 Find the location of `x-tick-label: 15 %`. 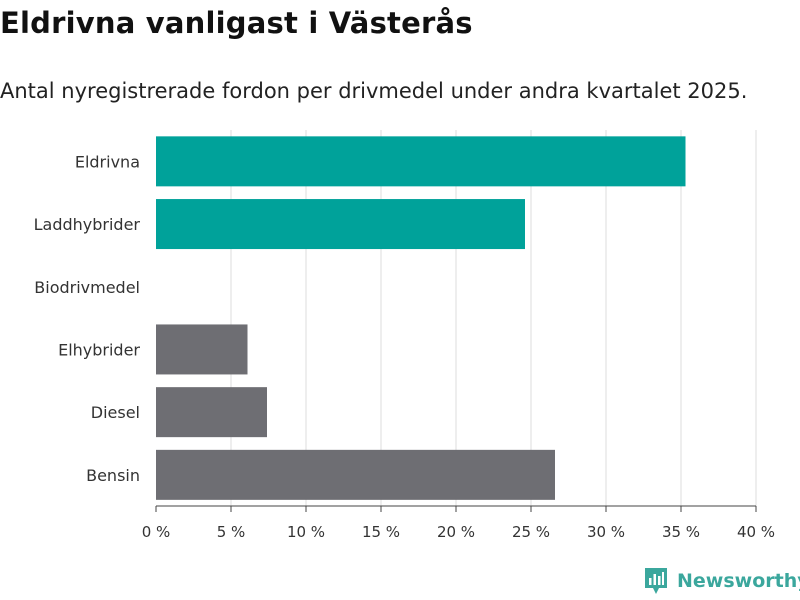

x-tick-label: 15 % is located at coordinates (381, 532).